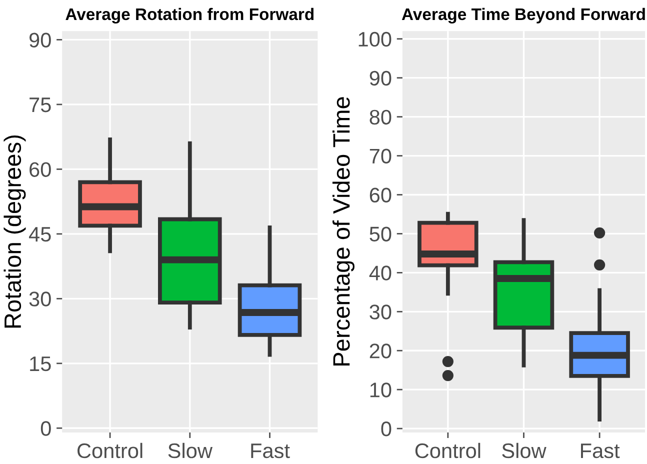 Image resolution: width=647 pixels, height=464 pixels. What do you see at coordinates (381, 234) in the screenshot?
I see `y-tick-label: 50` at bounding box center [381, 234].